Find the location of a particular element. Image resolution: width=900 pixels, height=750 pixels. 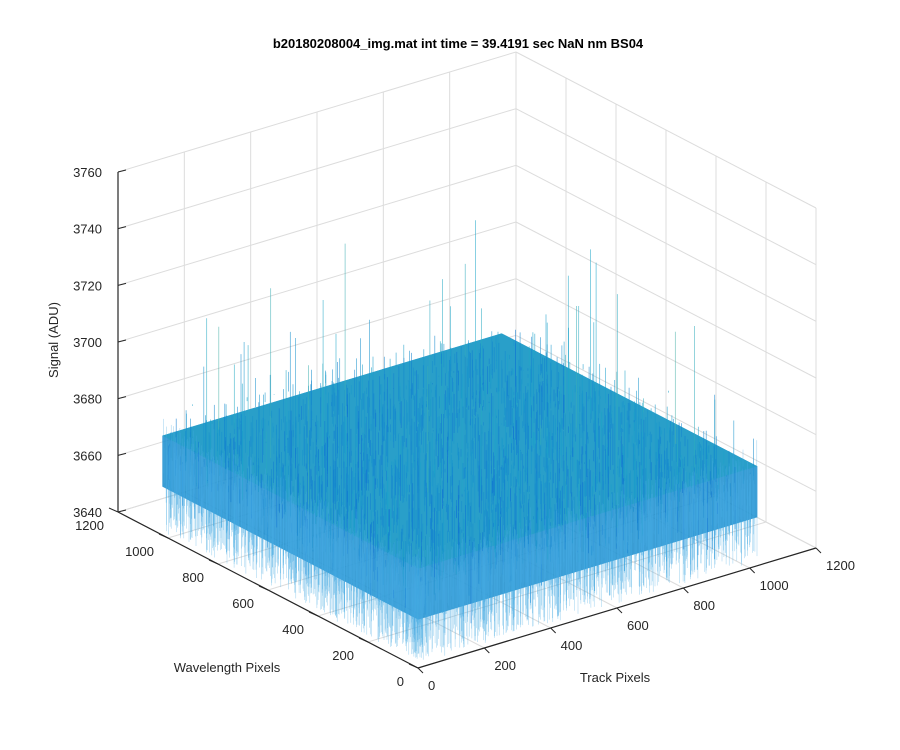

z-tick-label: 3720 is located at coordinates (87, 285).